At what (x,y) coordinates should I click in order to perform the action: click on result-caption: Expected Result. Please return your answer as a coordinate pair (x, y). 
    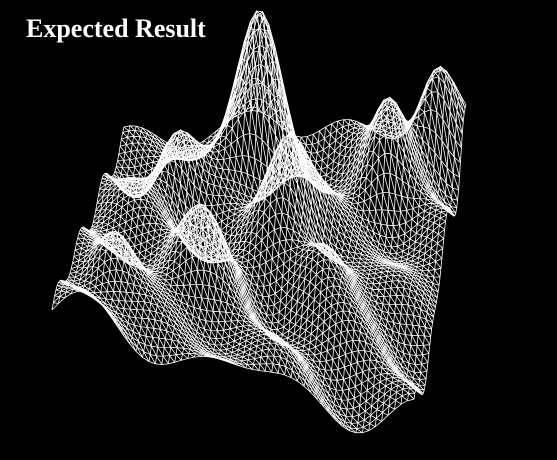
    Looking at the image, I should click on (116, 28).